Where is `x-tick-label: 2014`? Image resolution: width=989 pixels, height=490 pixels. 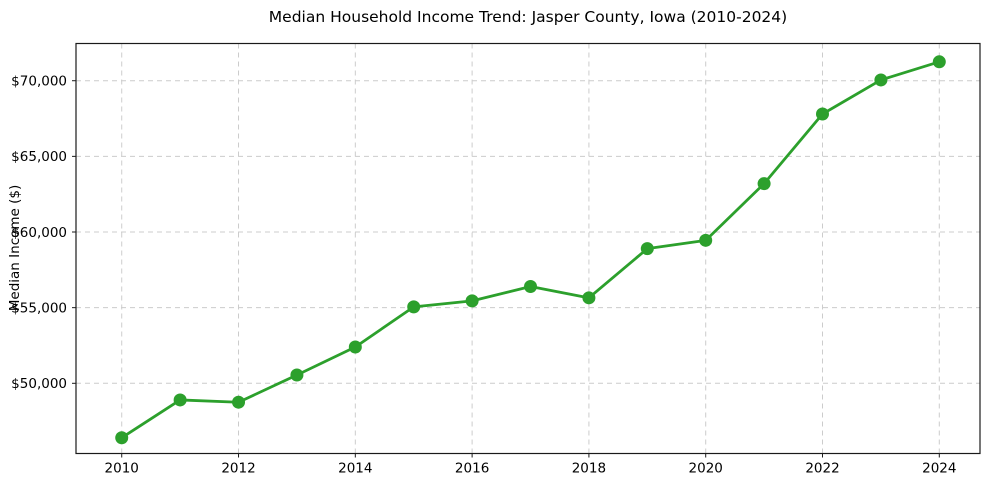
x-tick-label: 2014 is located at coordinates (355, 469).